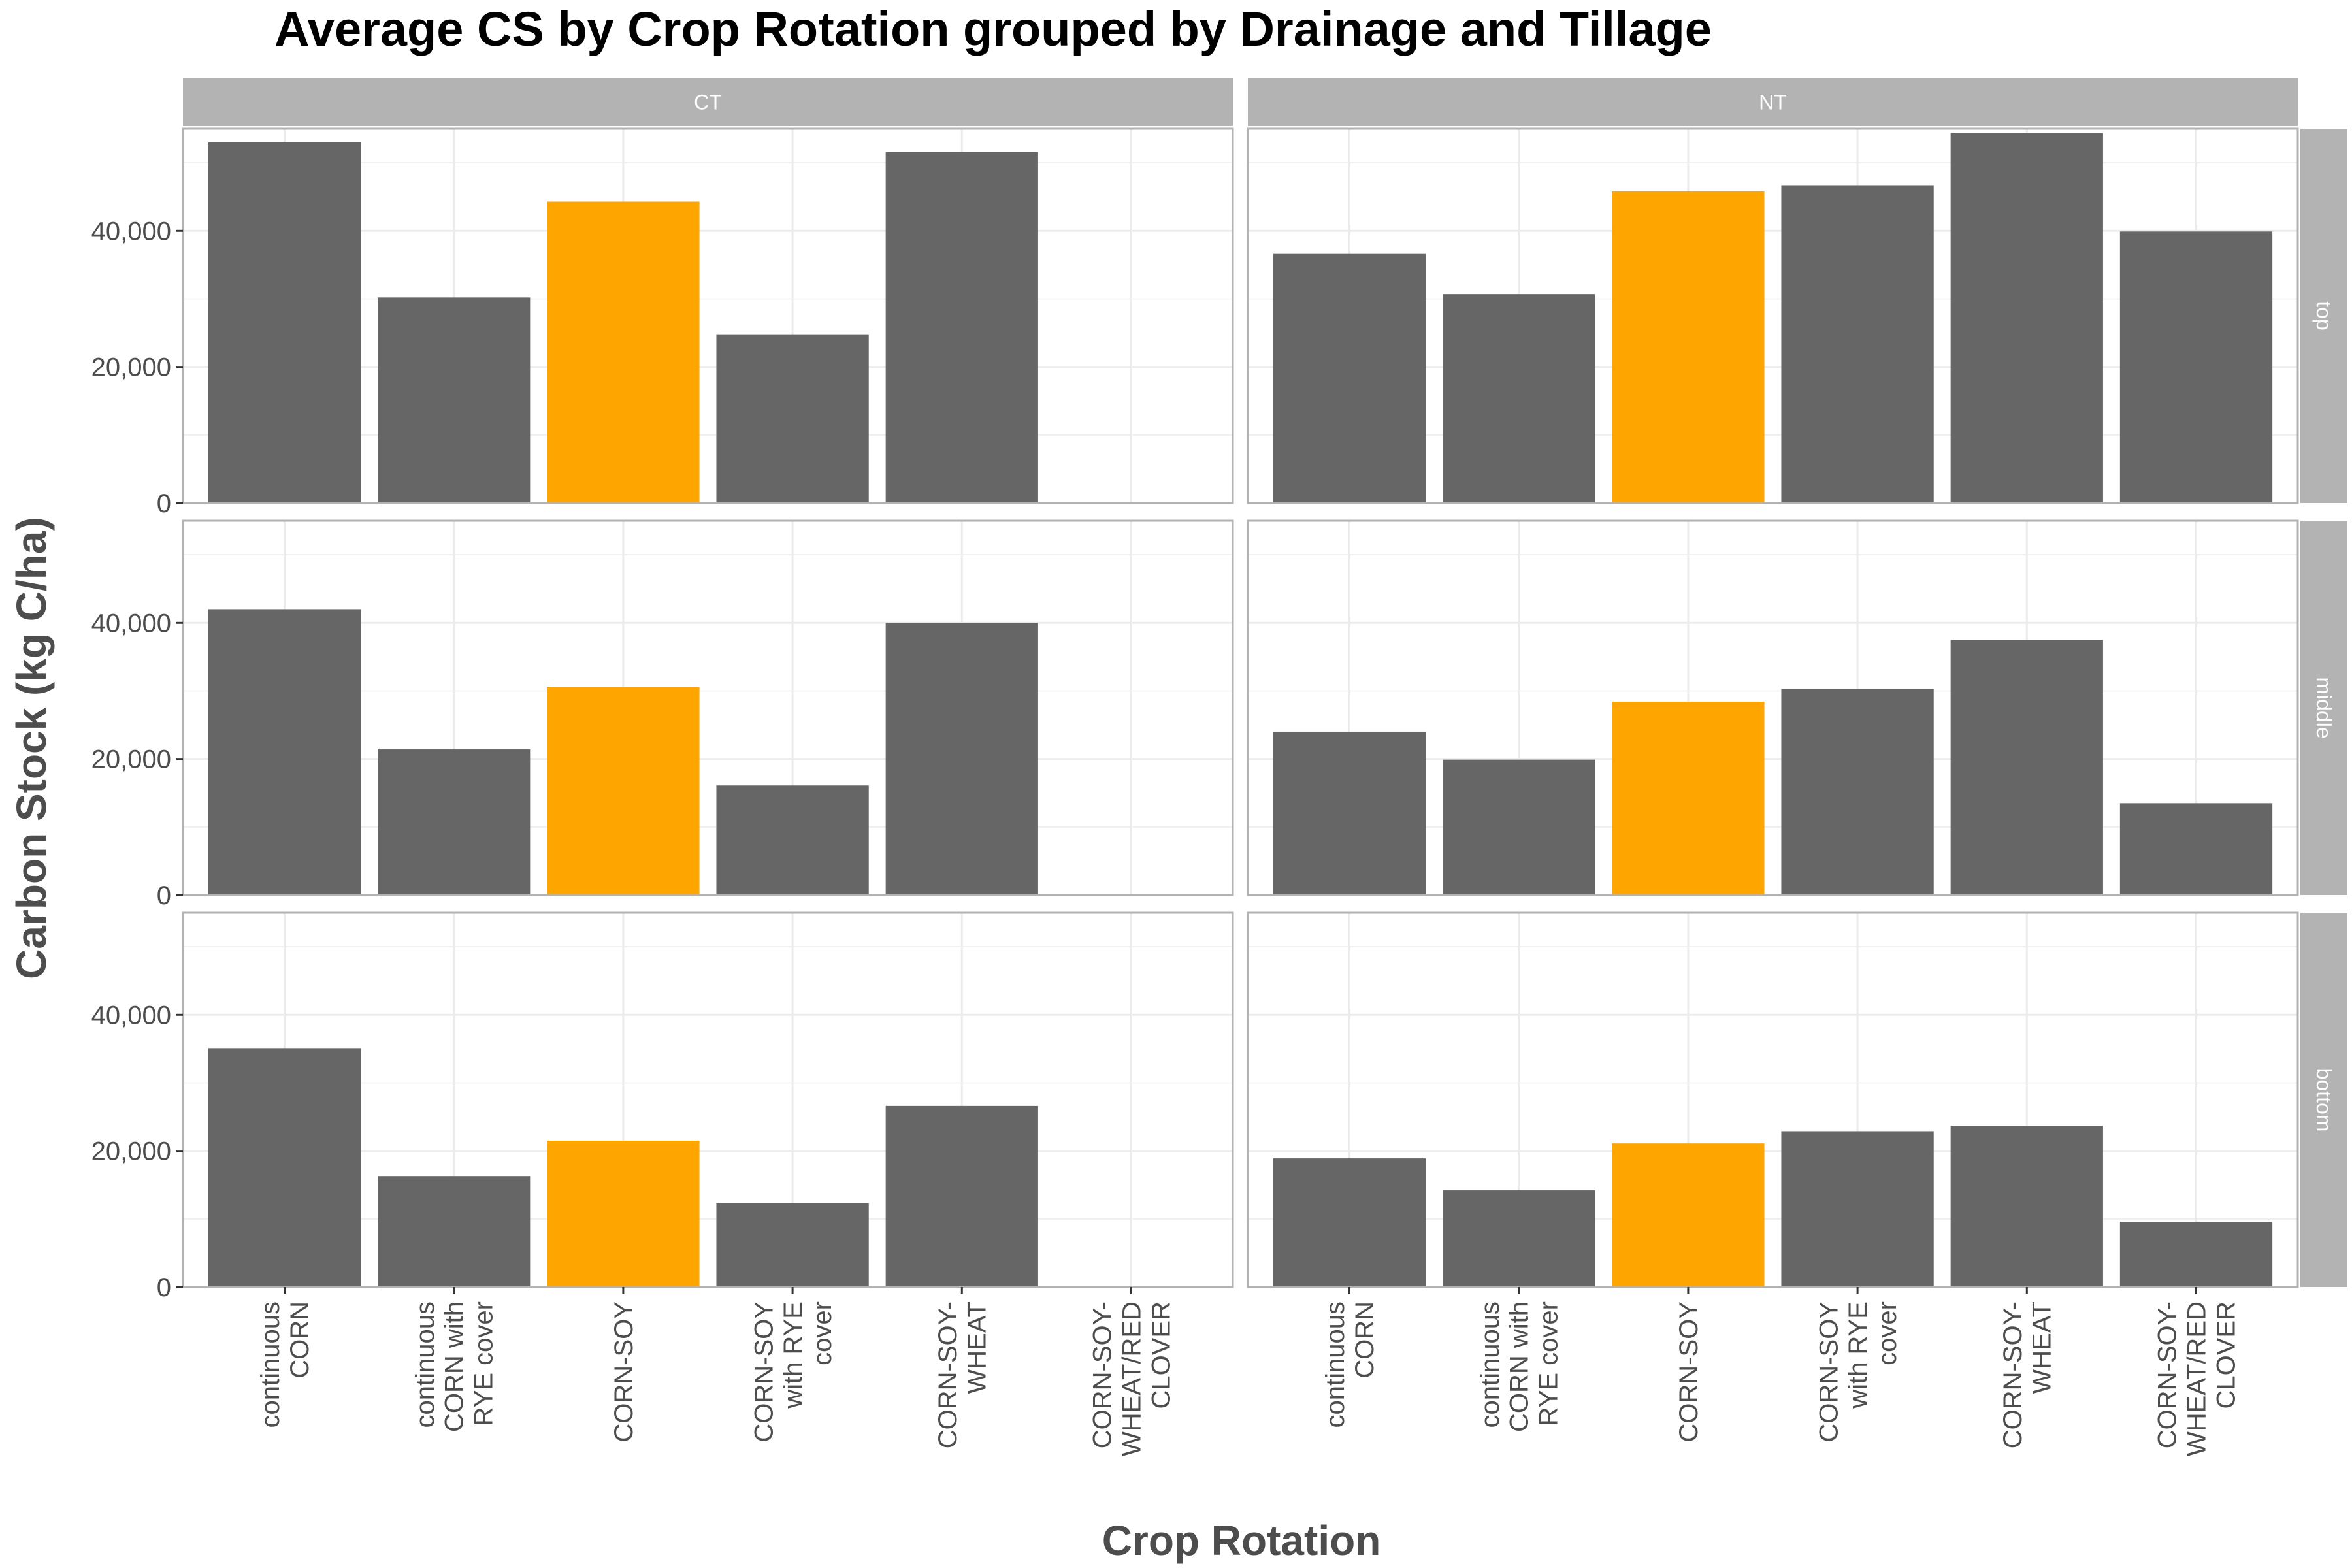  Describe the element at coordinates (792, 840) in the screenshot. I see `bar-ct-middle-corn-soy-with-rye-cover` at that location.